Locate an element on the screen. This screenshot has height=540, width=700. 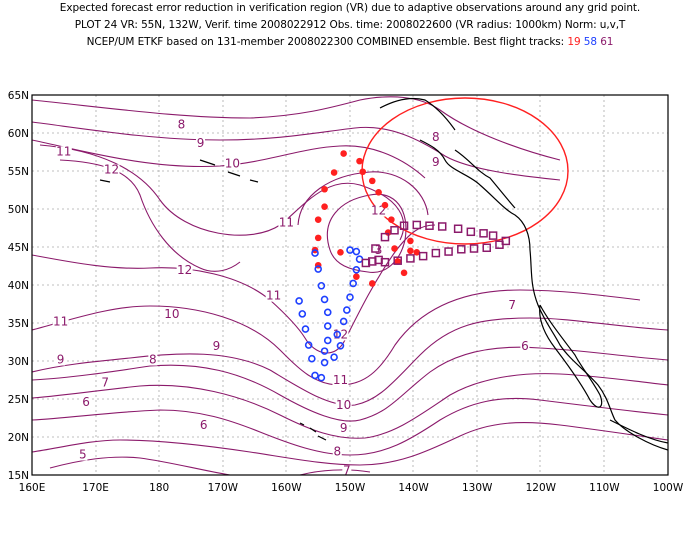
lon-tick-label: 100W is located at coordinates (668, 488).